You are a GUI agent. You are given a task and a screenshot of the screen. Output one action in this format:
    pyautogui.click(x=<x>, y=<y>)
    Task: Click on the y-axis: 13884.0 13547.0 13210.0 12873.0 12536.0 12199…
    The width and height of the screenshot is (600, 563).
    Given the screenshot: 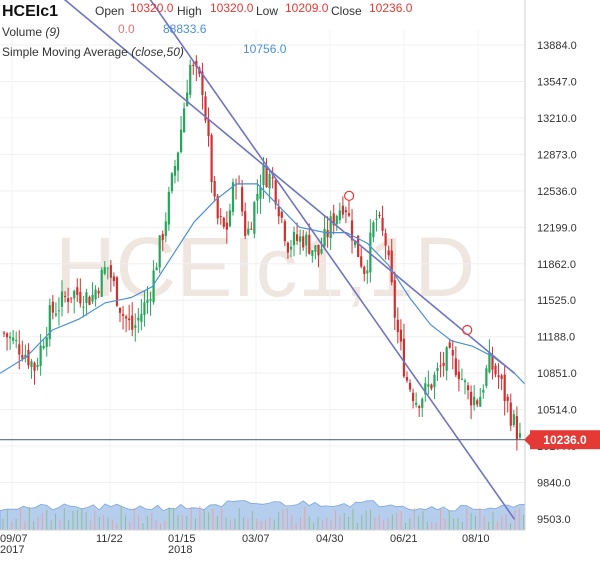 What is the action you would take?
    pyautogui.click(x=550, y=265)
    